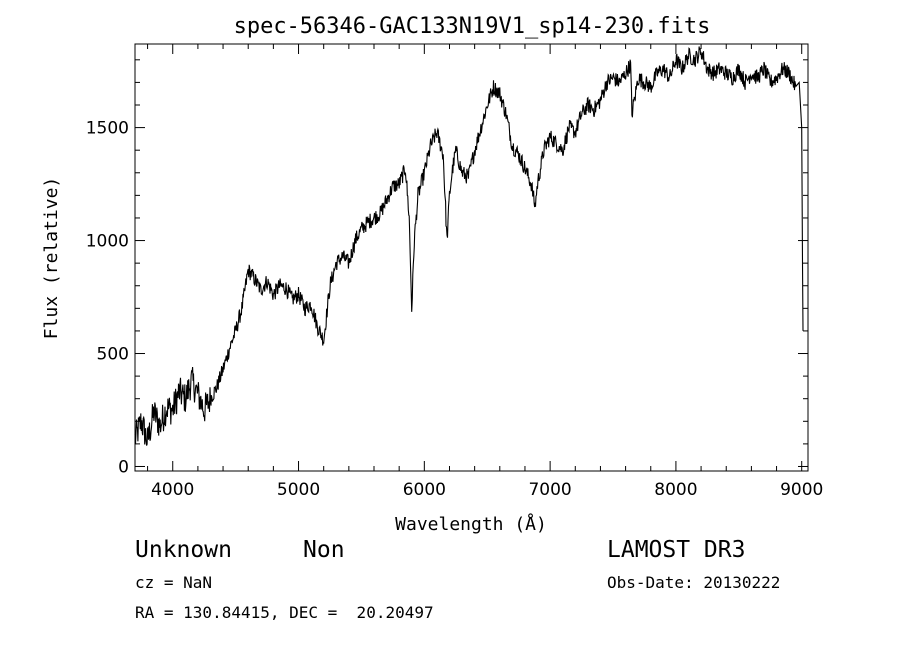 The width and height of the screenshot is (900, 649). What do you see at coordinates (694, 582) in the screenshot?
I see `obs-date-label: Obs-Date: 20130222` at bounding box center [694, 582].